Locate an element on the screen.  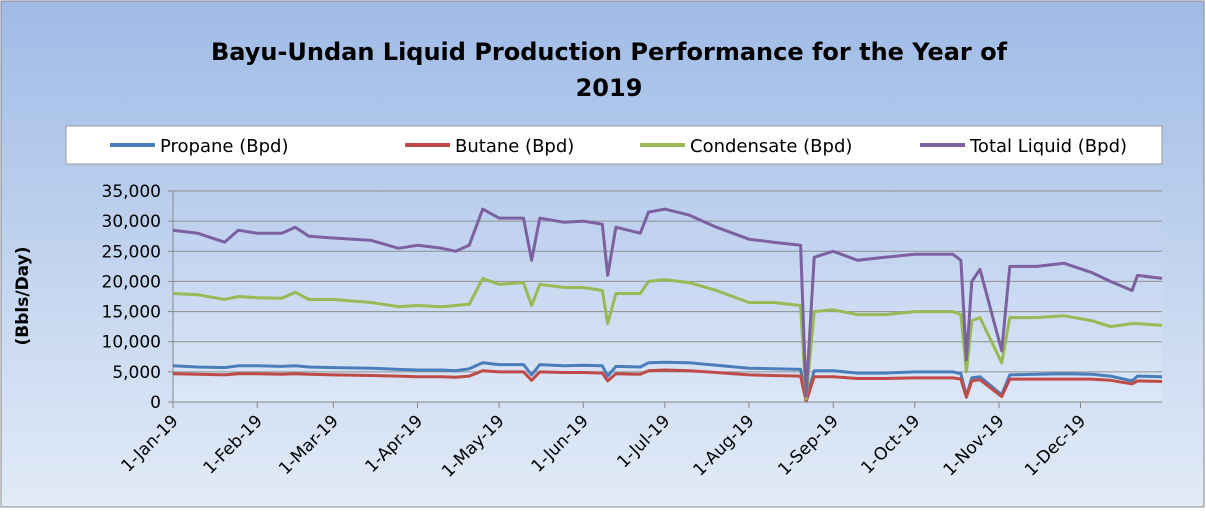
legend-label: Butane (Bpd) is located at coordinates (514, 146).